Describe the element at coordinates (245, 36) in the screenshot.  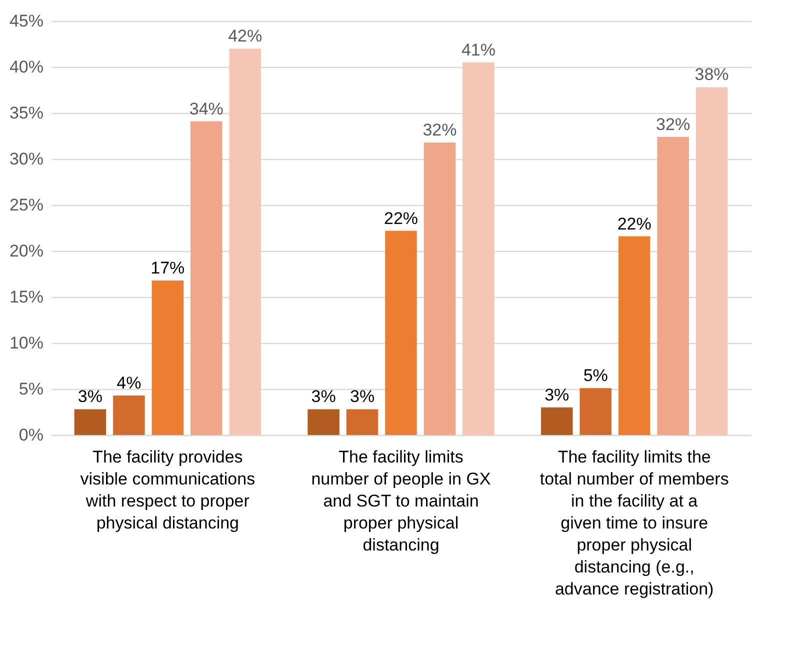
I see `data-label: 42%` at that location.